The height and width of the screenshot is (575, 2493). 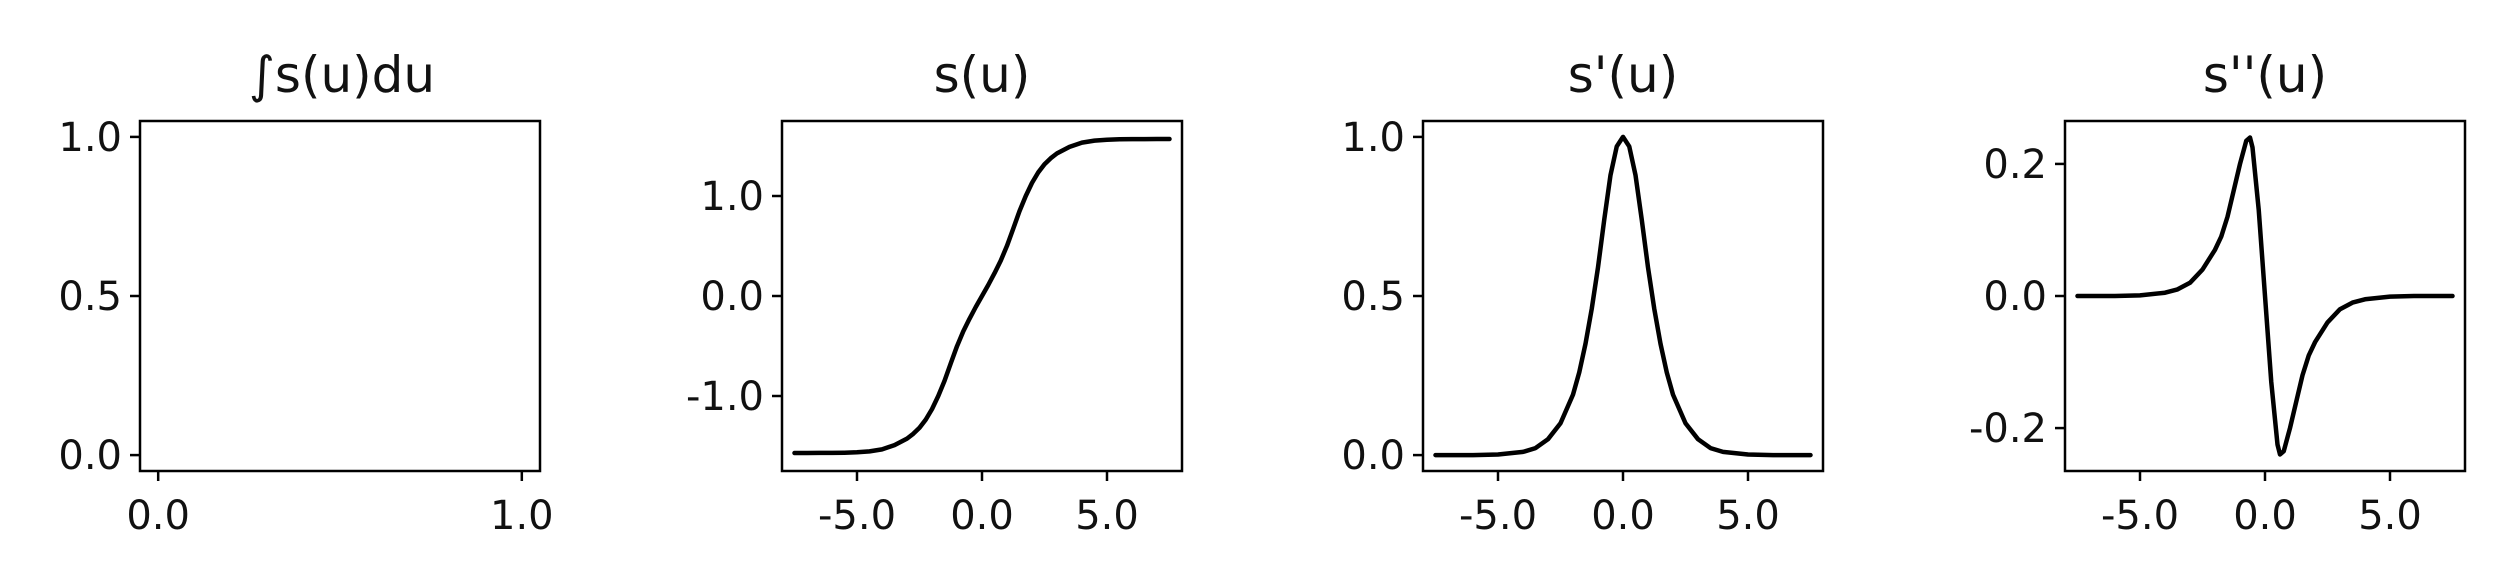 I want to click on panel-title: s(u), so click(x=982, y=75).